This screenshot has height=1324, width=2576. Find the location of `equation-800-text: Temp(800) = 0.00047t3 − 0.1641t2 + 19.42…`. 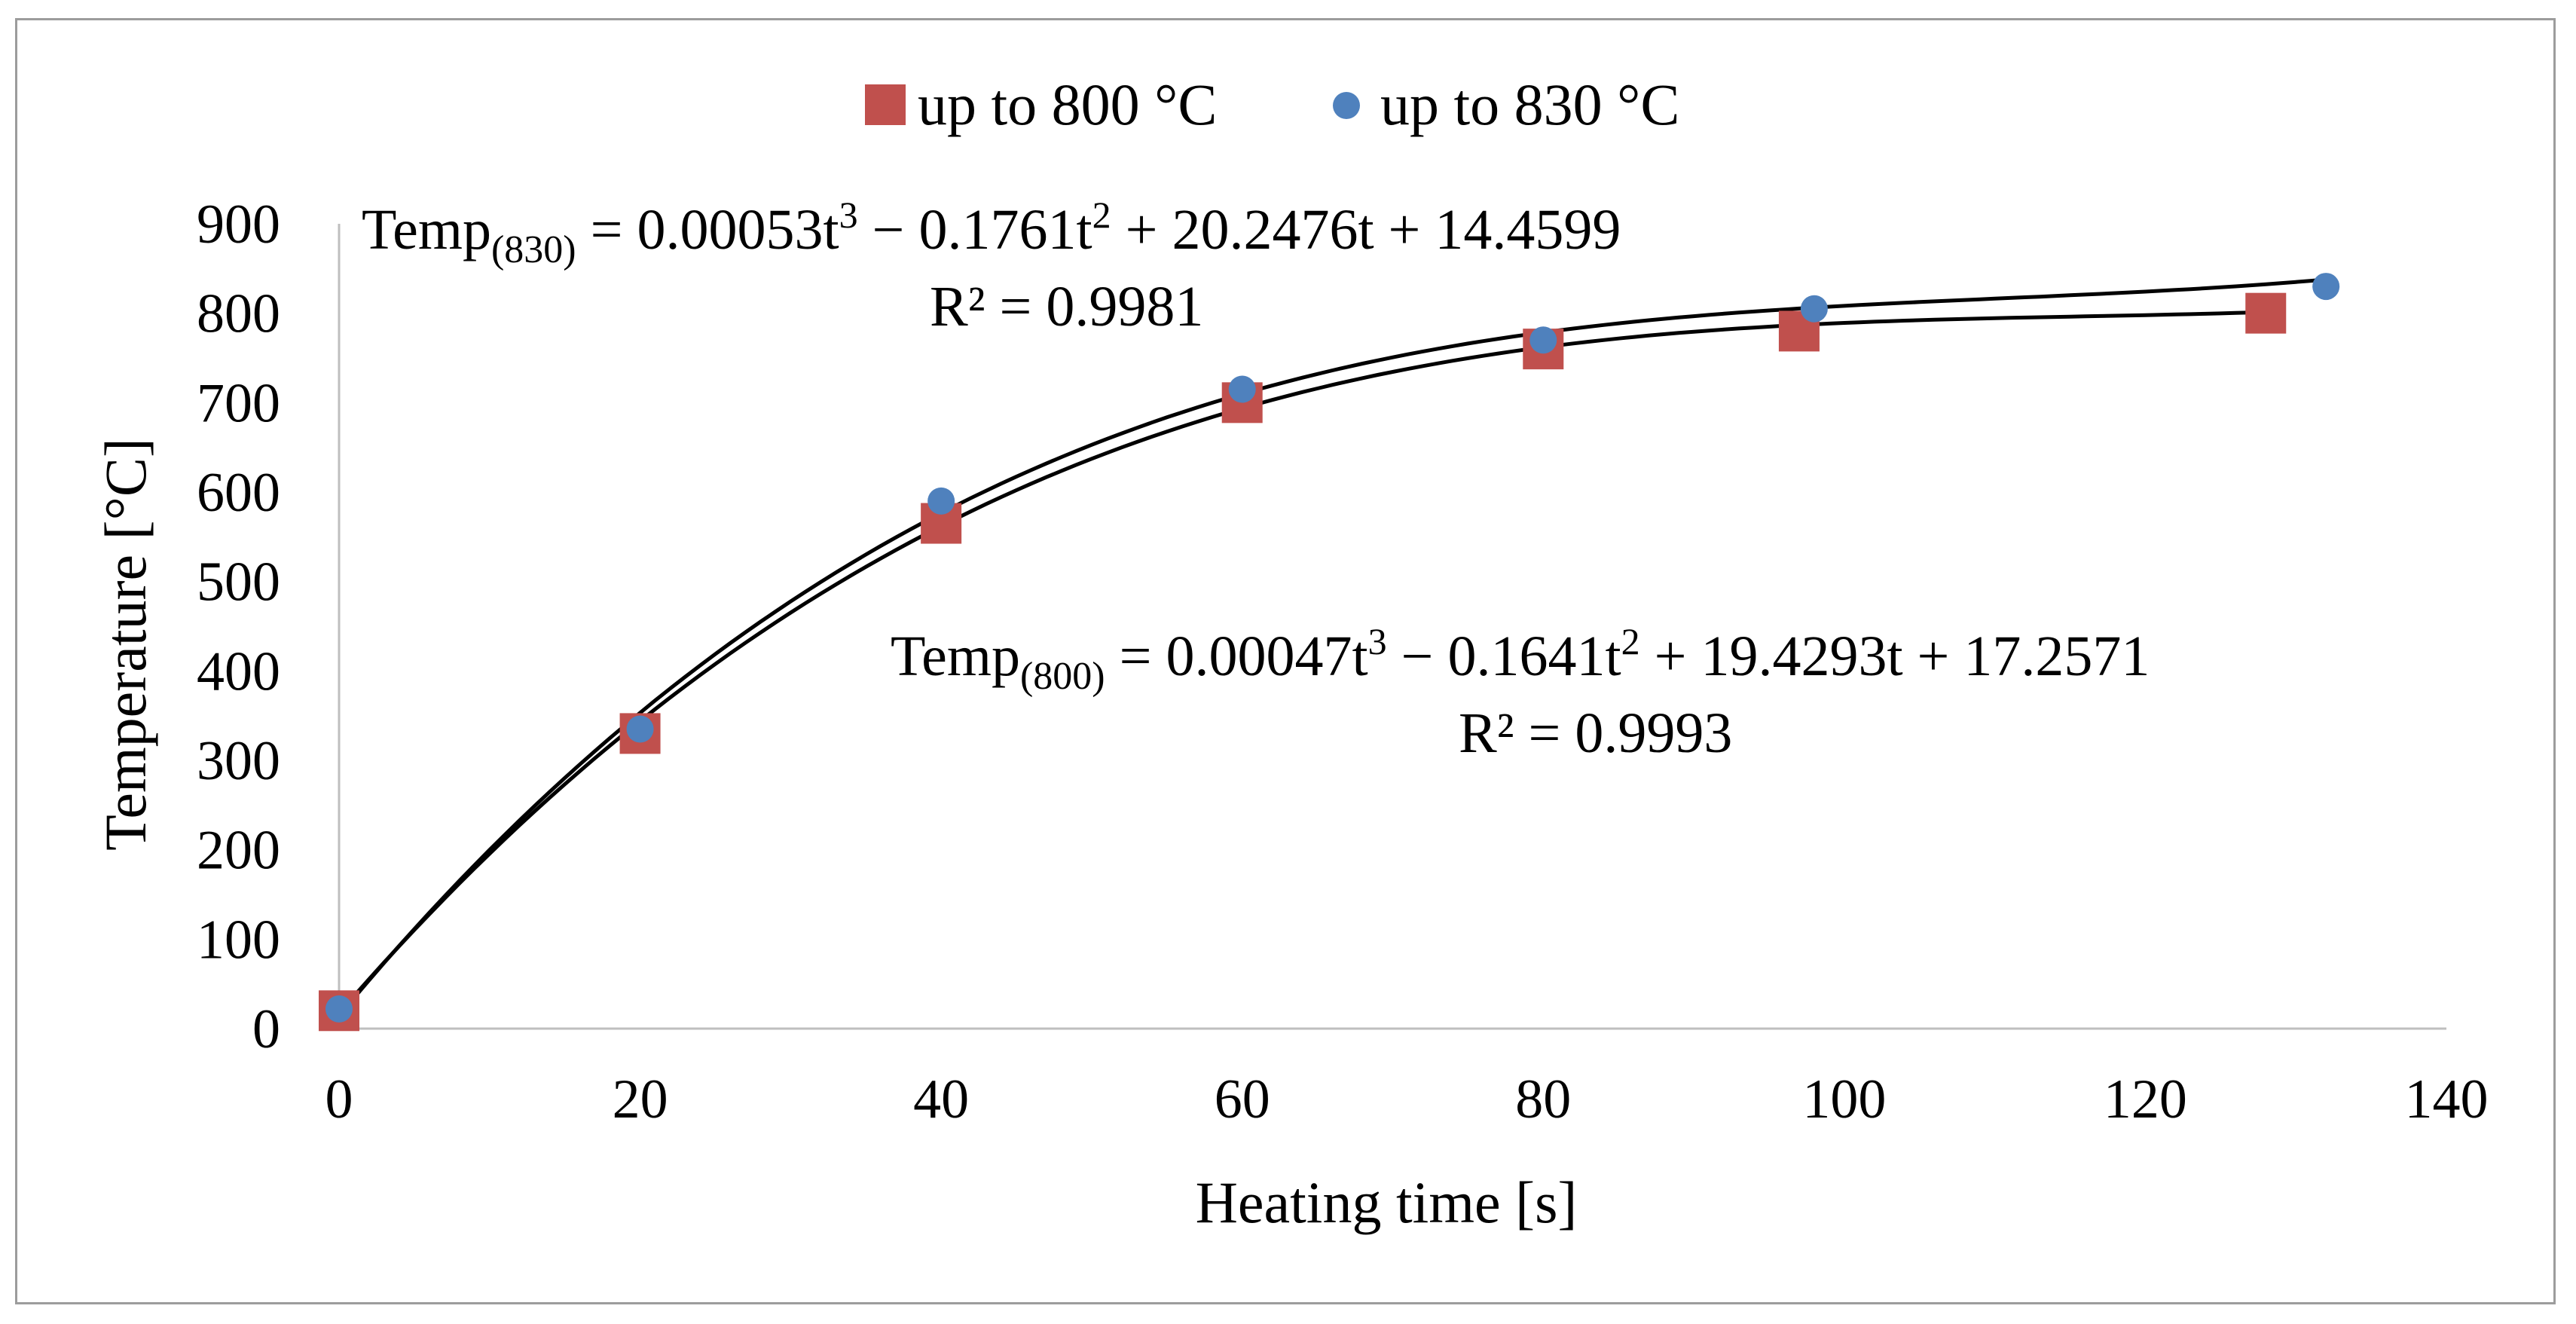

equation-800-text: Temp(800) = 0.00047t3 − 0.1641t2 + 19.42… is located at coordinates (1520, 659).